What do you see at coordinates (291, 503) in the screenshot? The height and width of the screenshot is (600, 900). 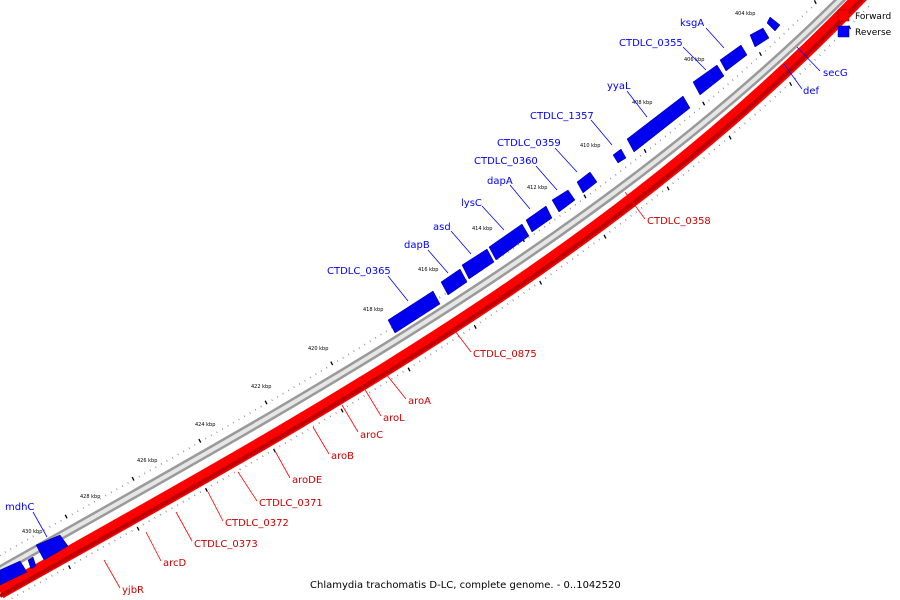 I see `gene-label-forward: CTDLC_0371` at bounding box center [291, 503].